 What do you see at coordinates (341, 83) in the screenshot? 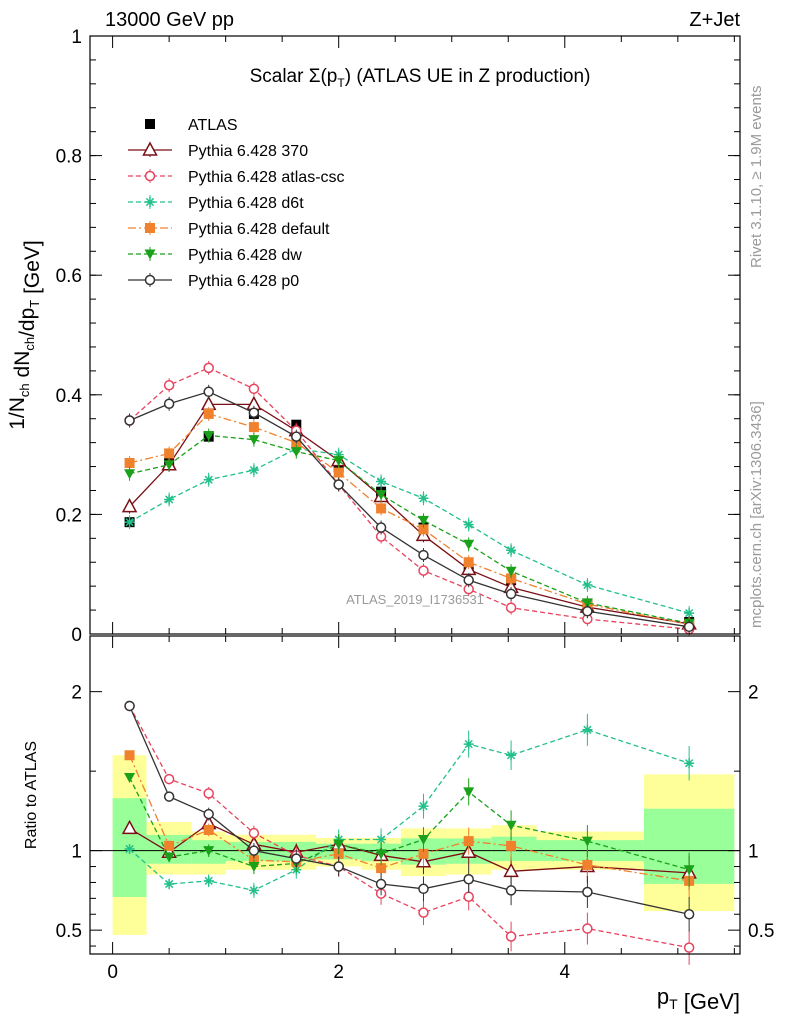
I see `title-subscript: T` at bounding box center [341, 83].